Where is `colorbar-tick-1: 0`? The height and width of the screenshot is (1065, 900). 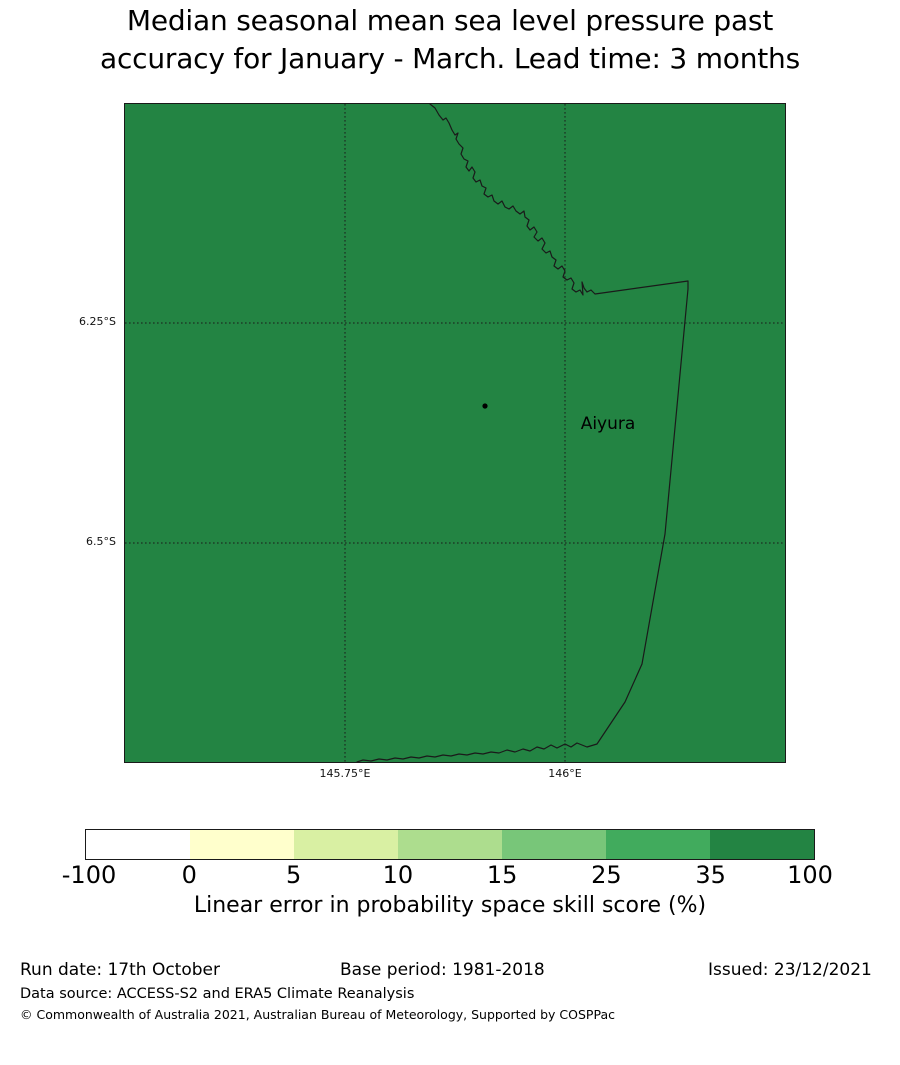 colorbar-tick-1: 0 is located at coordinates (189, 875).